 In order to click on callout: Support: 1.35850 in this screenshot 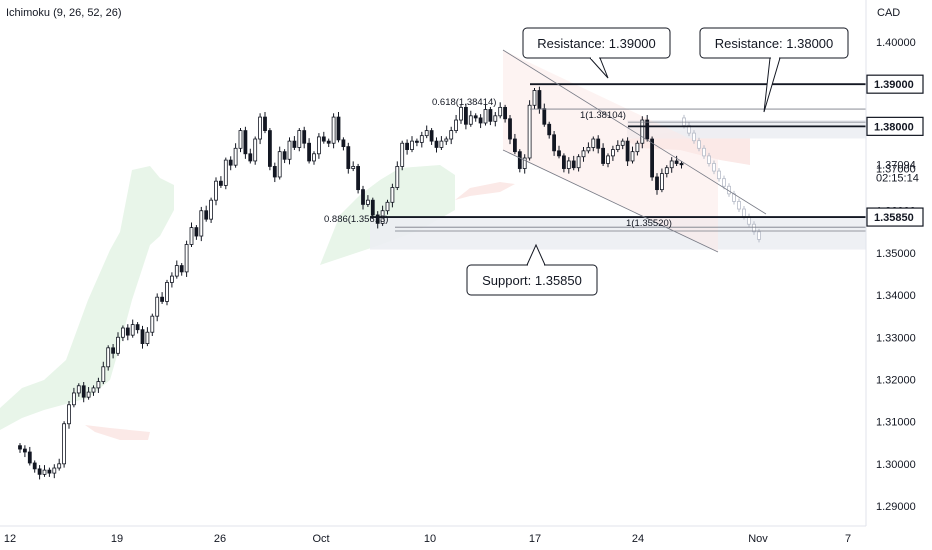, I will do `click(532, 269)`.